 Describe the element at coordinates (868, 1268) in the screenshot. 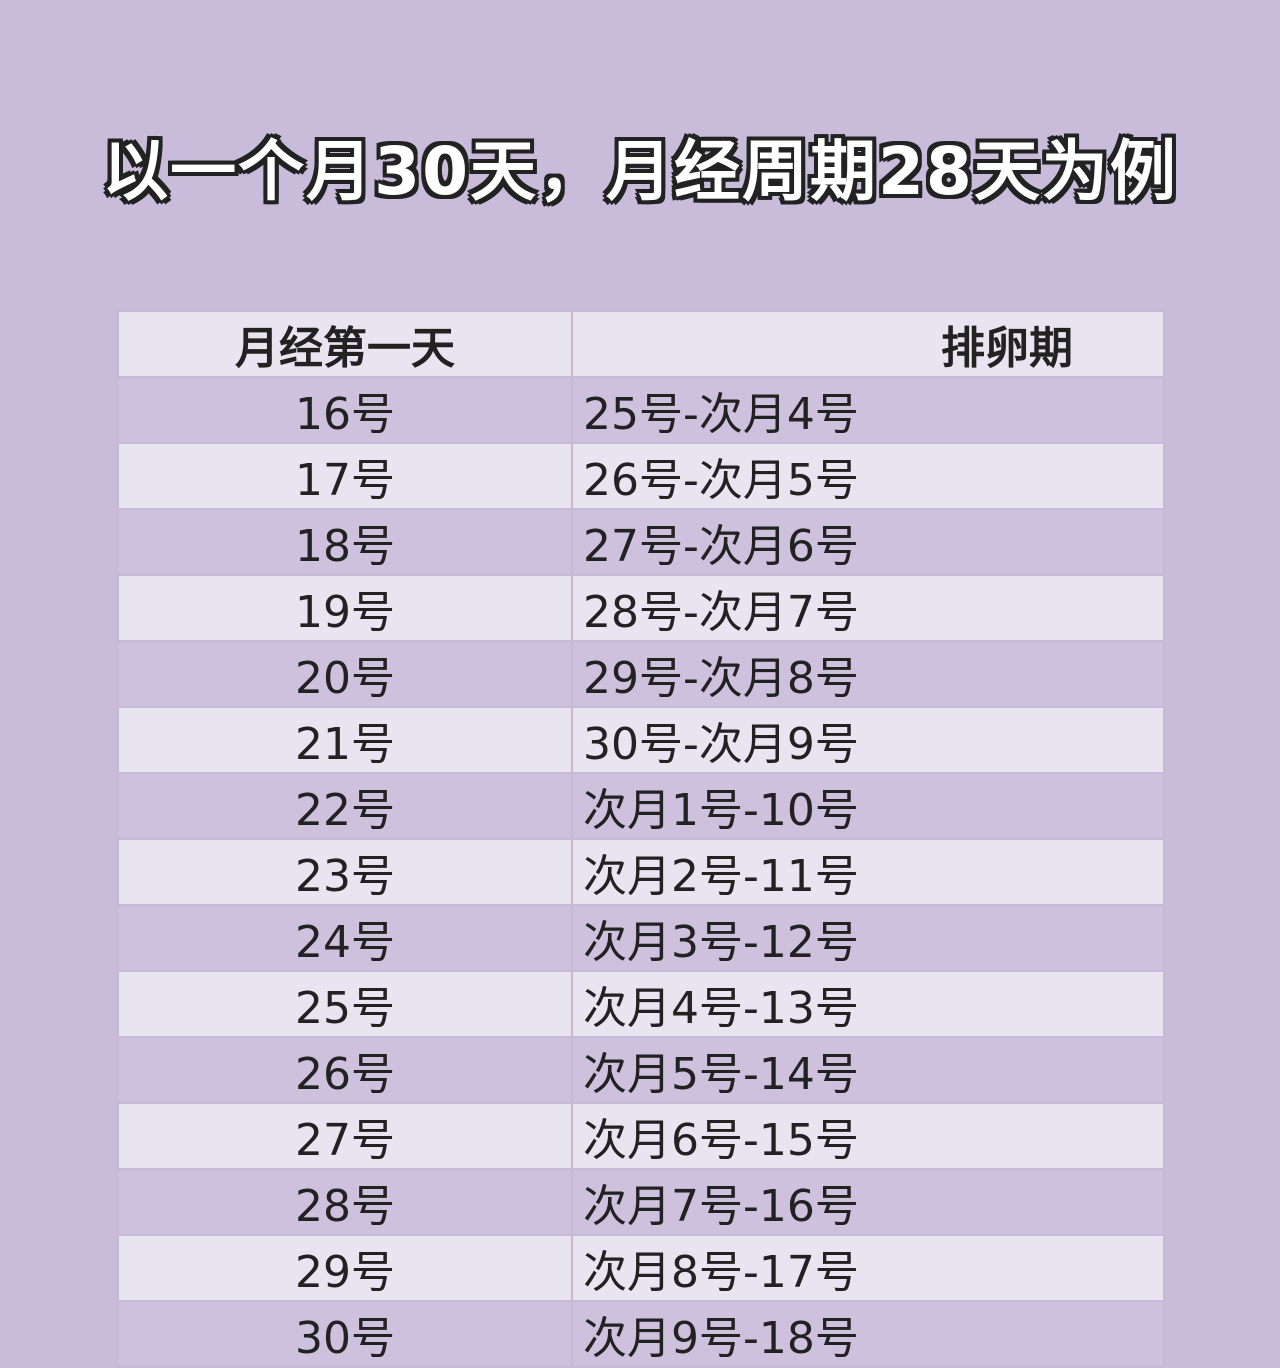

I see `cell-ovulation-period: 次月8号-17号` at that location.